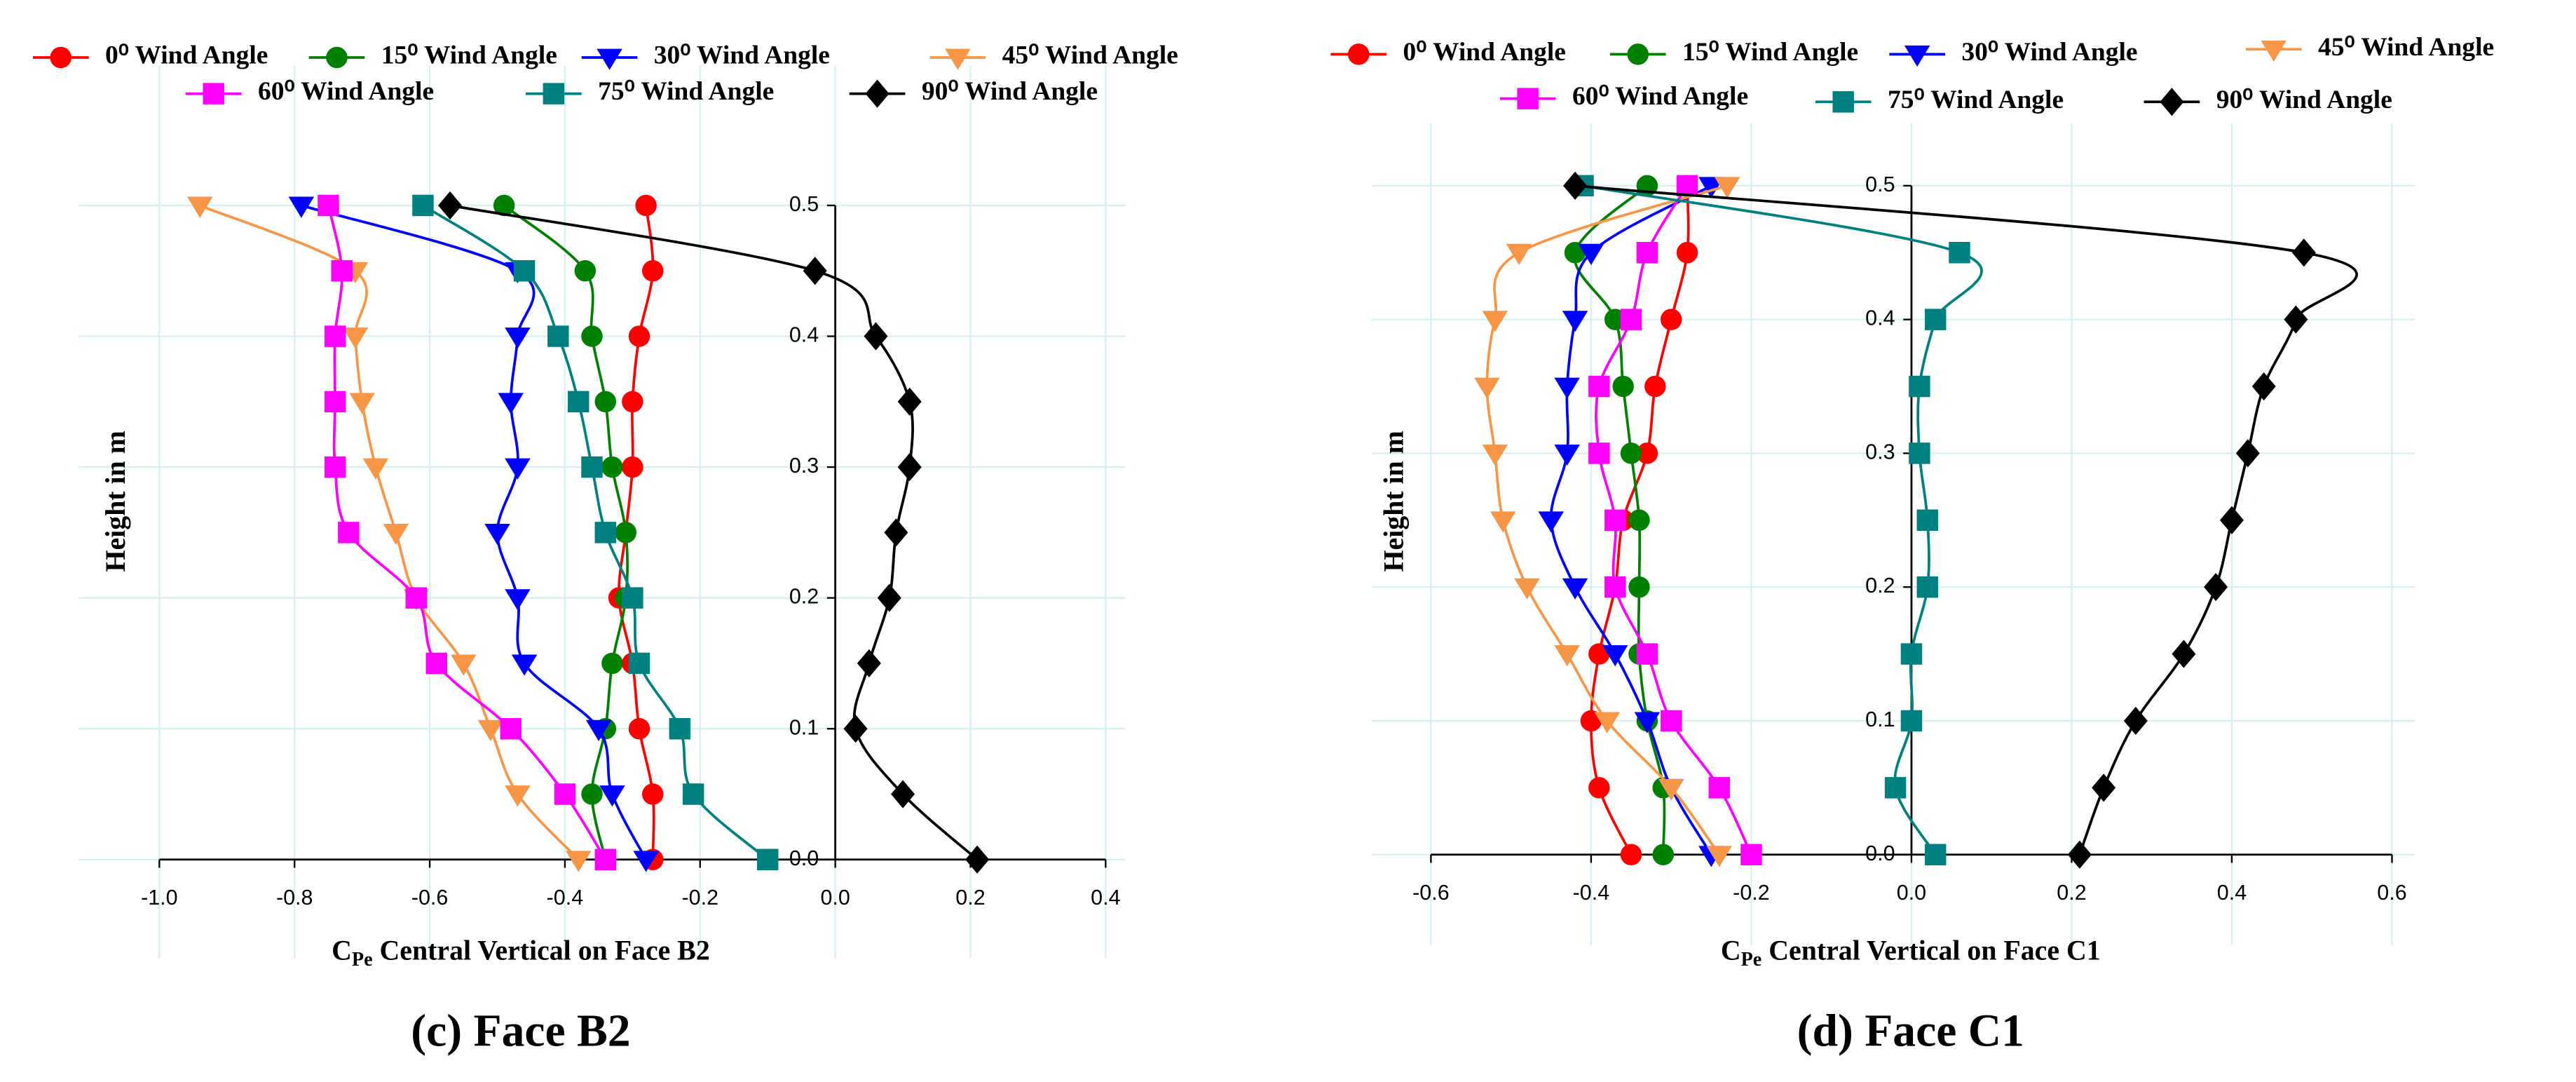 This screenshot has width=2576, height=1082. I want to click on x-tick-label: -0.2, so click(1751, 893).